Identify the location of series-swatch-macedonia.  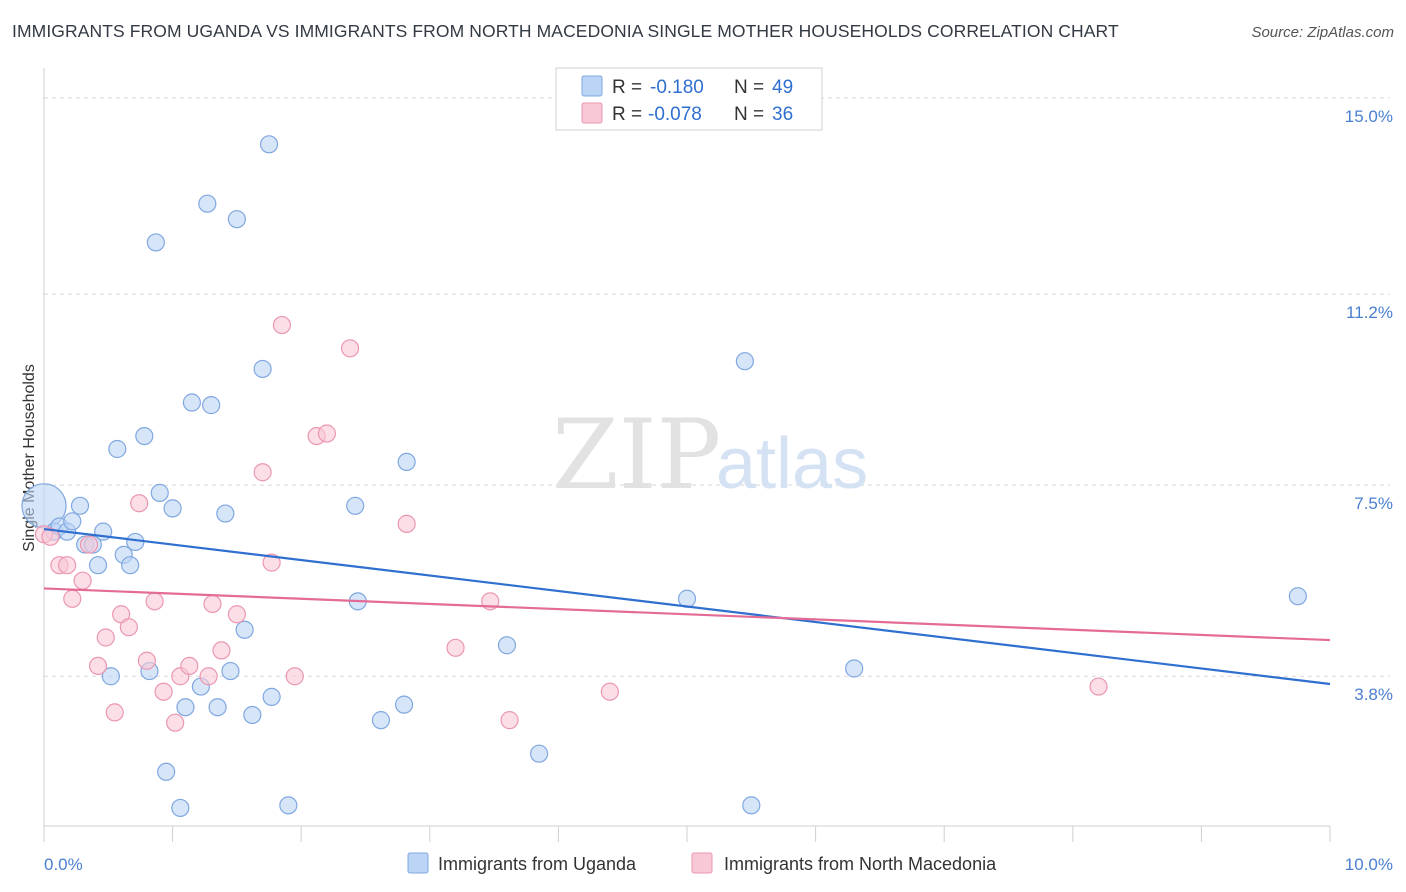
(702, 863).